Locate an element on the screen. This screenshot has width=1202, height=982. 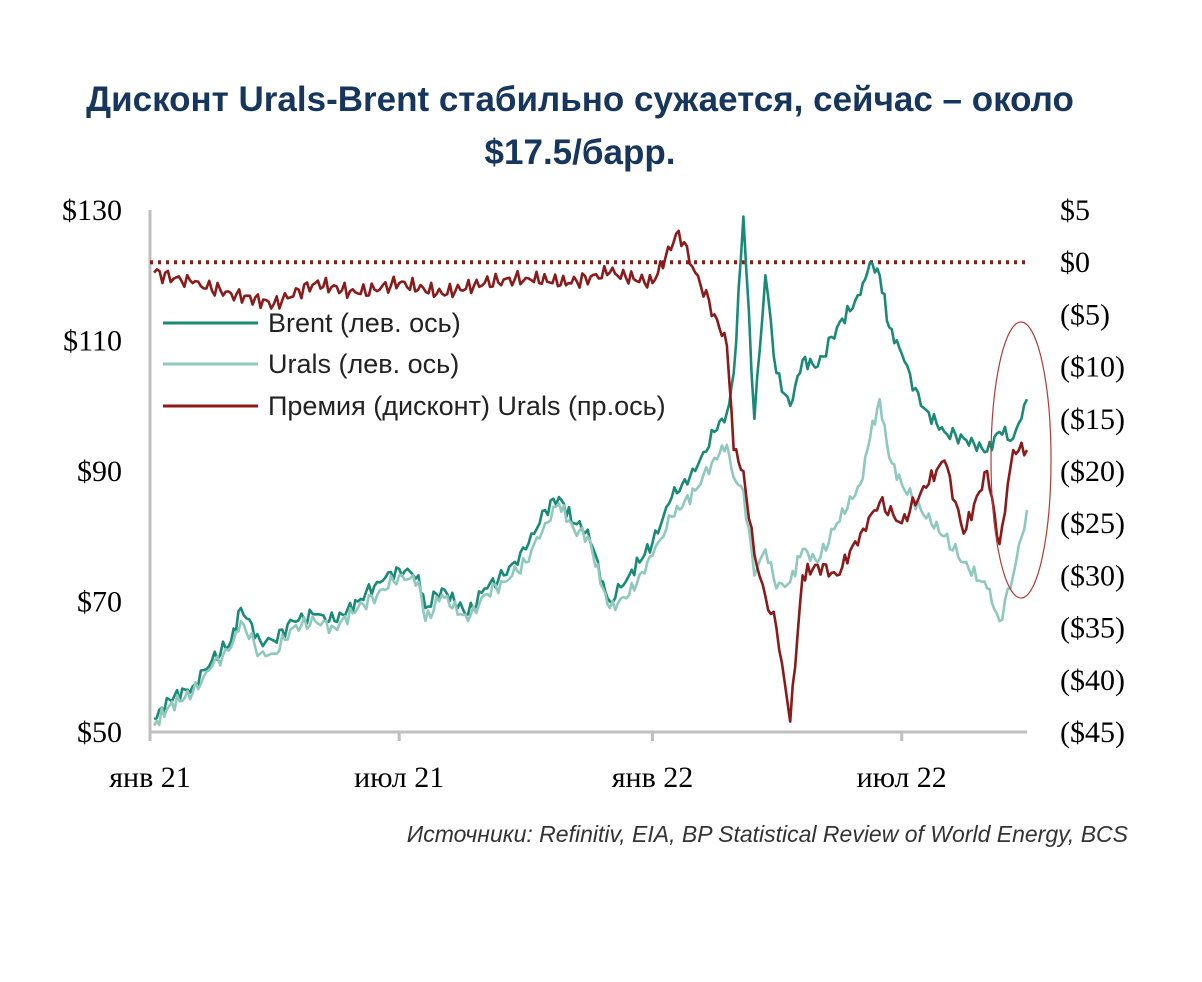
y-right-tick-label: ($5) is located at coordinates (1085, 314).